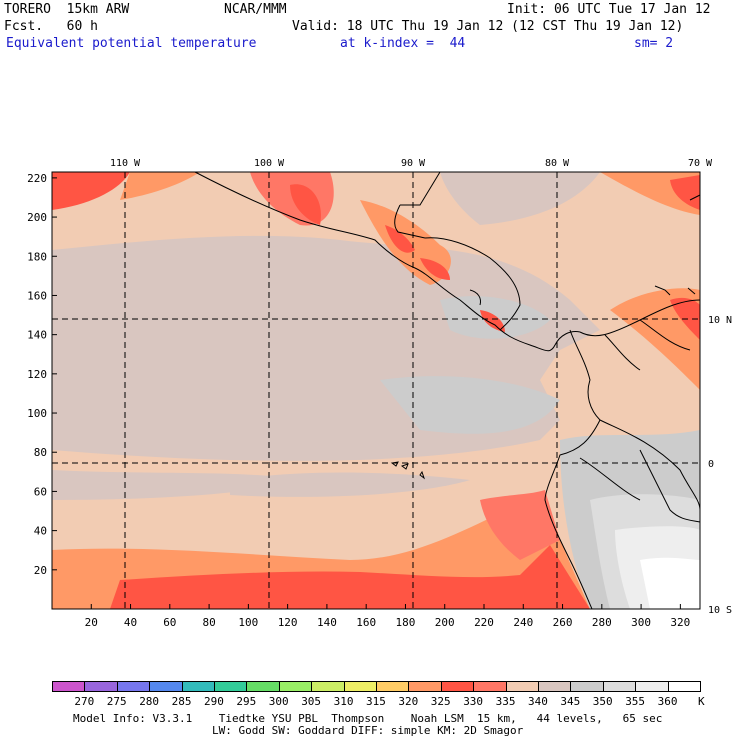  What do you see at coordinates (269, 163) in the screenshot?
I see `longitude-label: 100 W` at bounding box center [269, 163].